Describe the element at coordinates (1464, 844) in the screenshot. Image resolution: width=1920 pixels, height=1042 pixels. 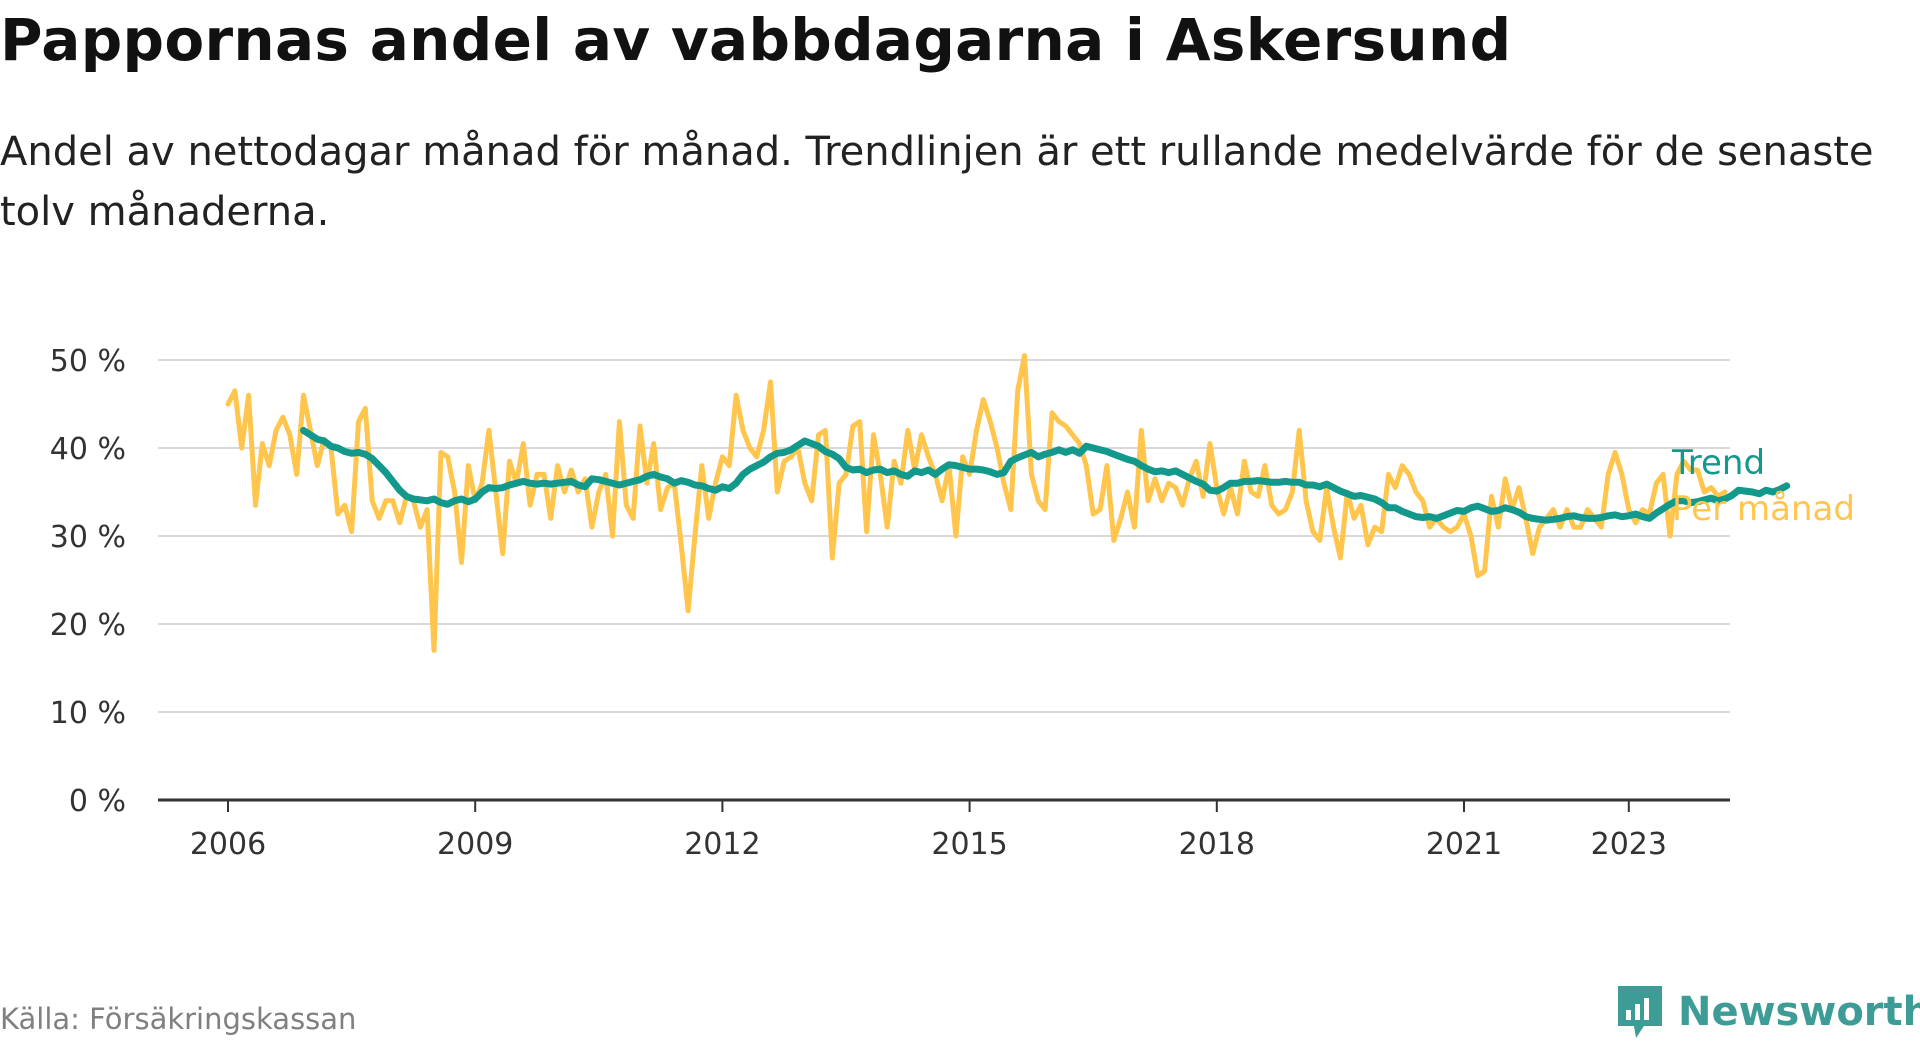
I see `x-tick-label: 2021` at that location.